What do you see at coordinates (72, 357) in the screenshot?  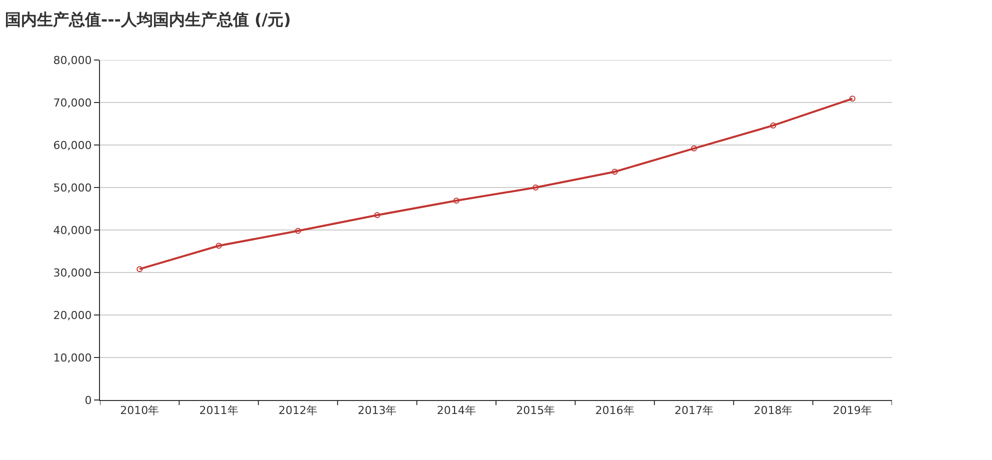 I see `y-tick-label: 10,000` at bounding box center [72, 357].